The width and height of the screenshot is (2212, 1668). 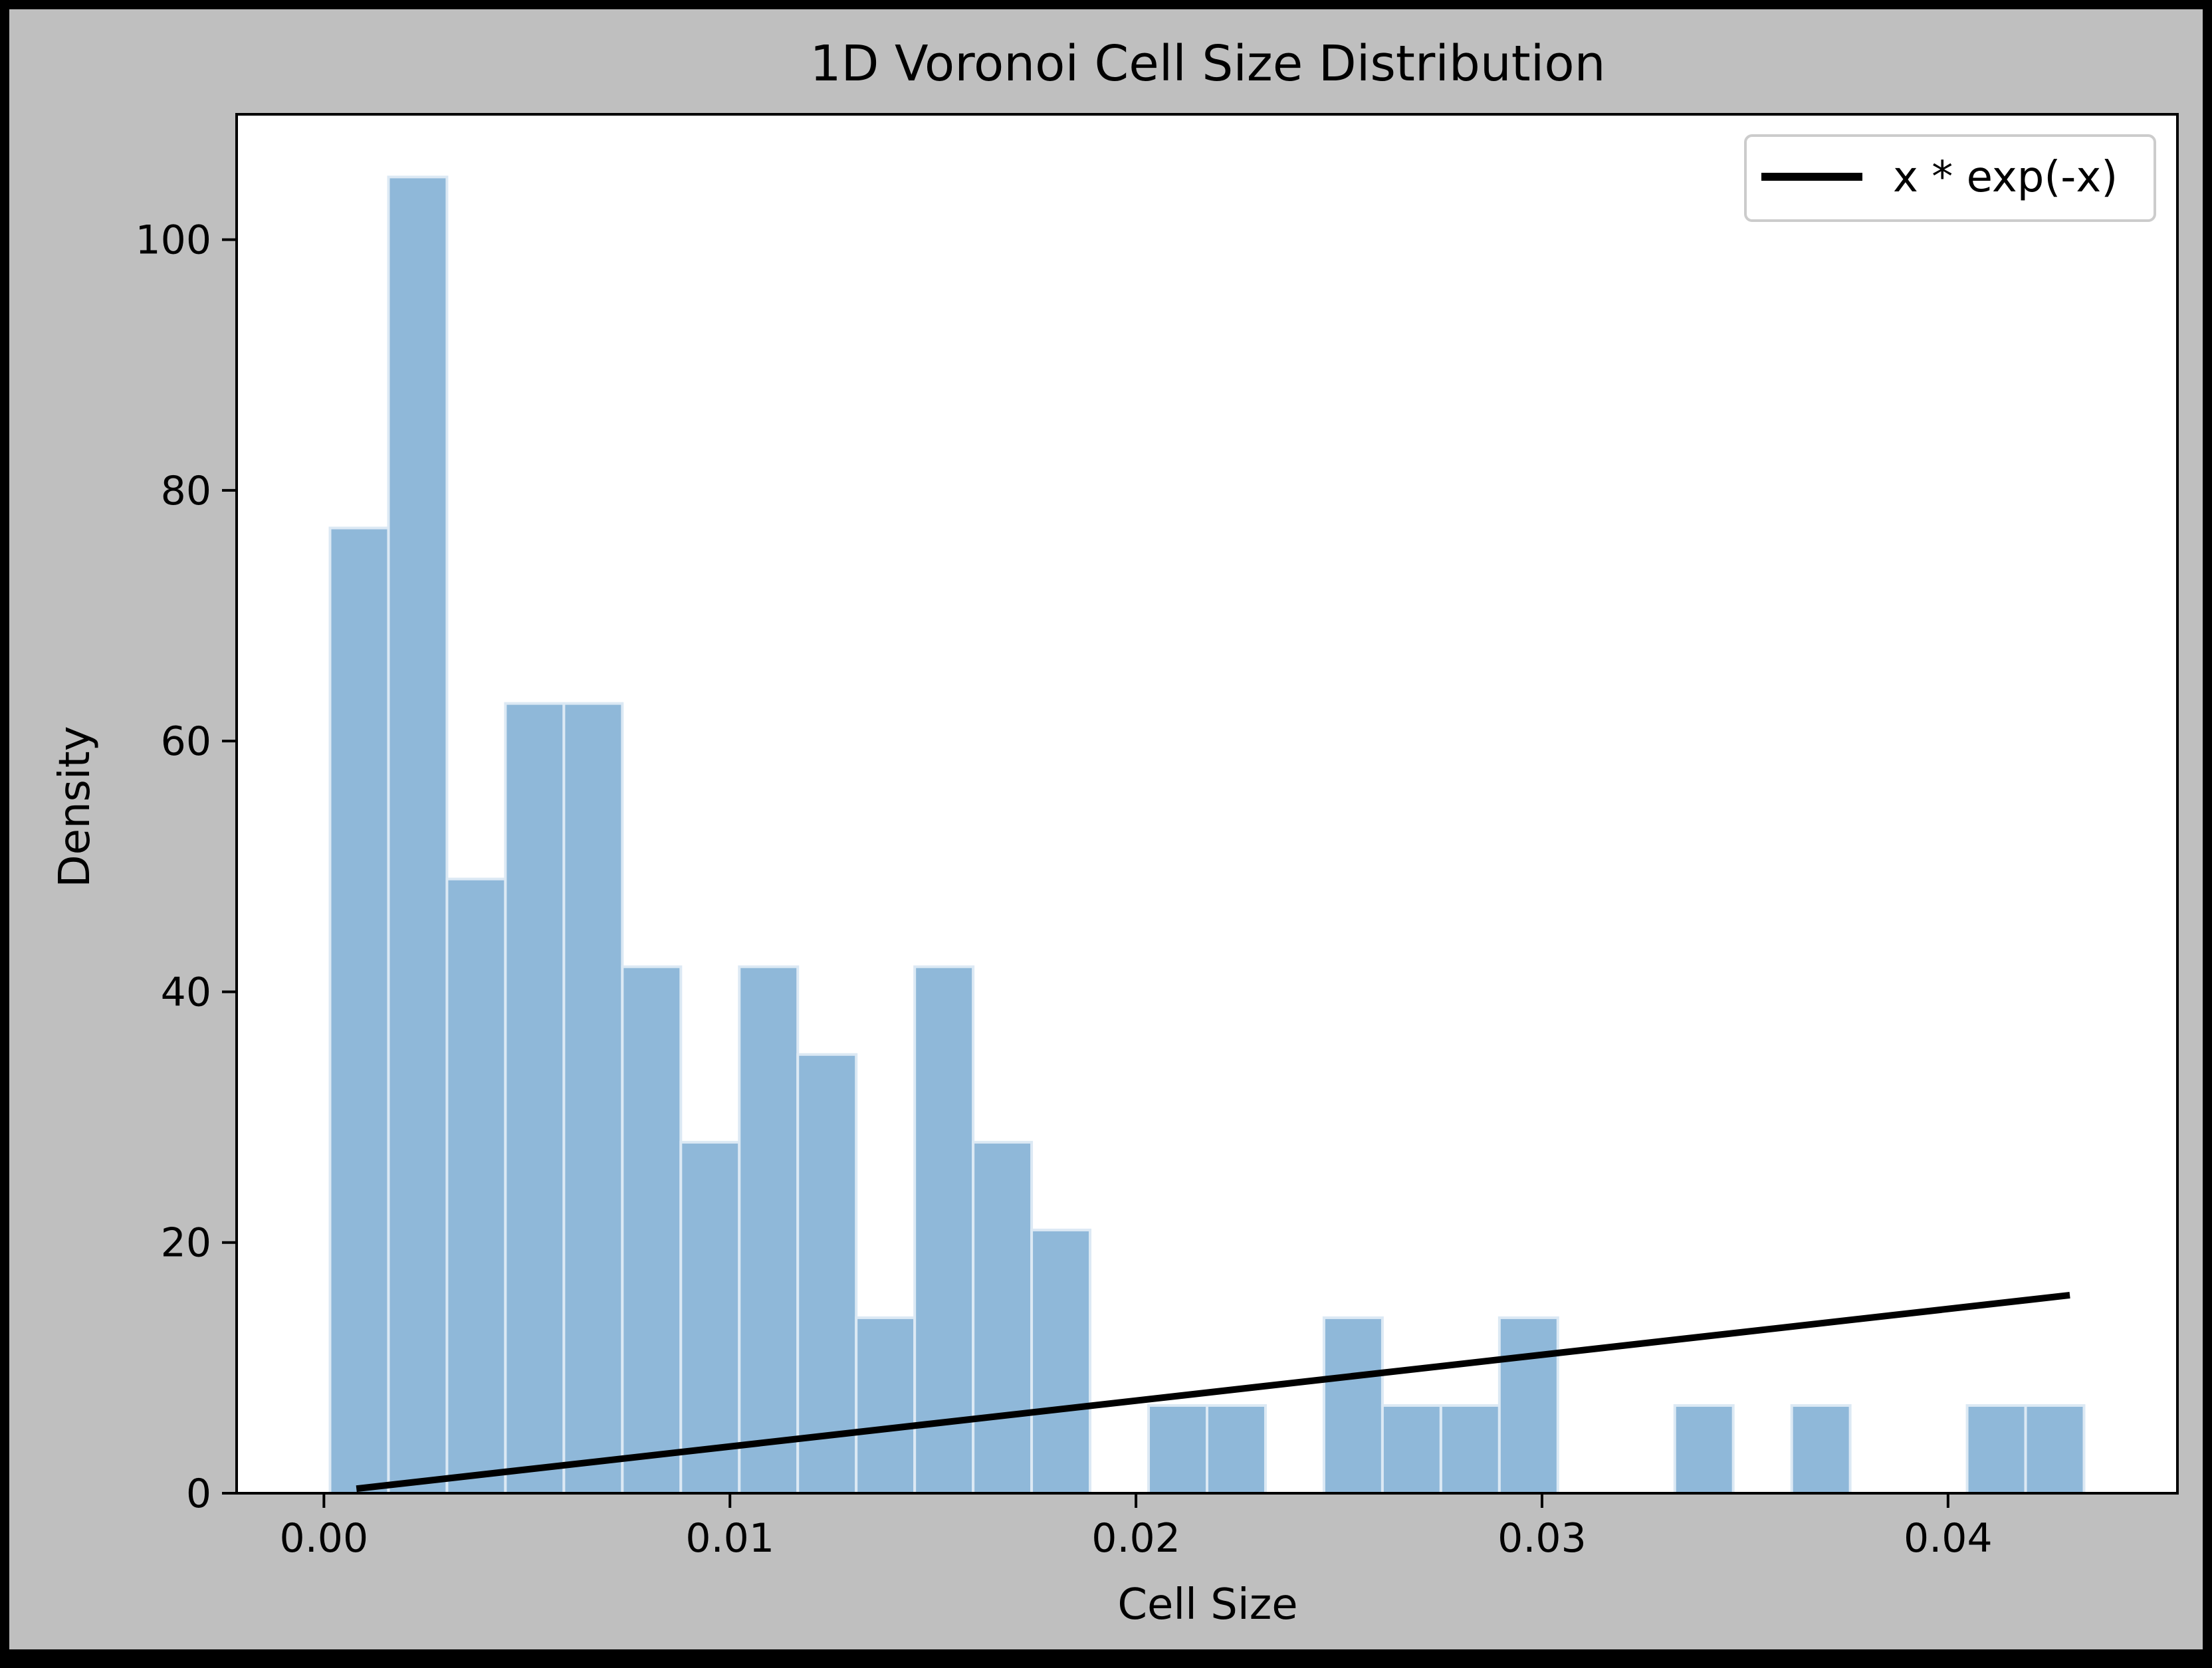 What do you see at coordinates (1542, 1538) in the screenshot?
I see `x-tick-label: 0.03` at bounding box center [1542, 1538].